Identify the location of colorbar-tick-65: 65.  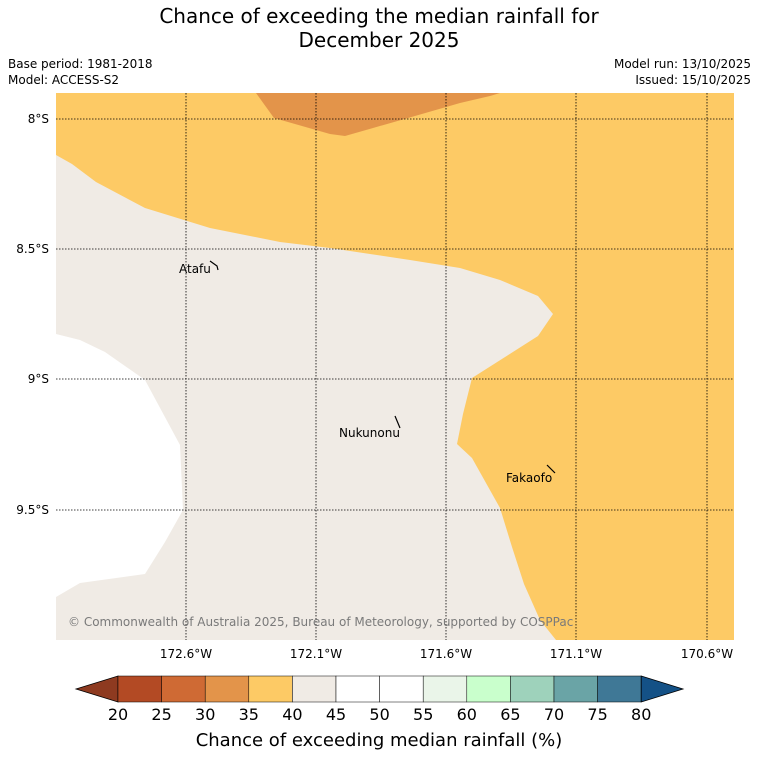
(510, 714).